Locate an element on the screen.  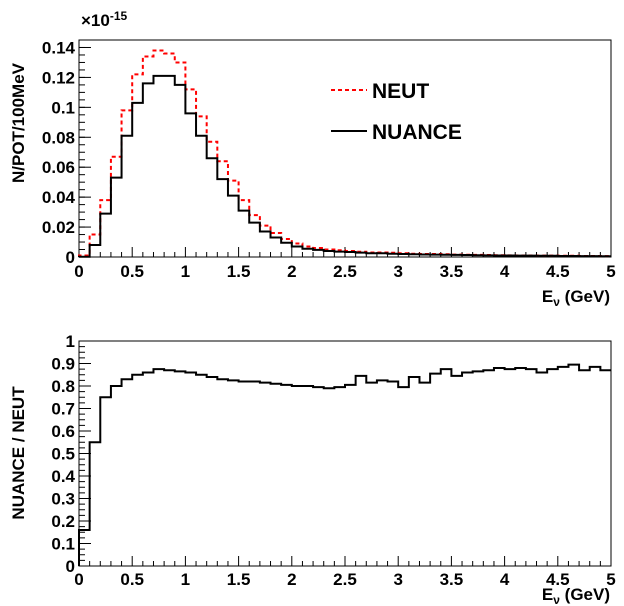
bottom-y-tick-label: 0.2 is located at coordinates (63, 521).